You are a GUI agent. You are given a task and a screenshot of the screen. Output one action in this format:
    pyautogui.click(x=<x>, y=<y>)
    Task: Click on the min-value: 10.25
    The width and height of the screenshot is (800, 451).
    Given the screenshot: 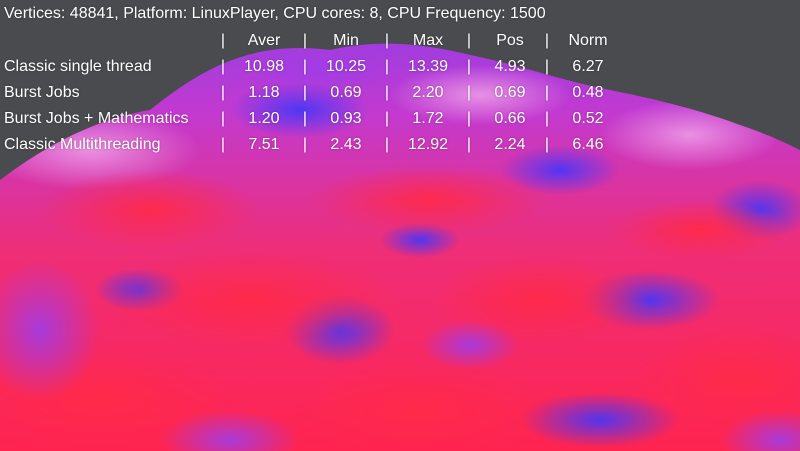 What is the action you would take?
    pyautogui.click(x=346, y=66)
    